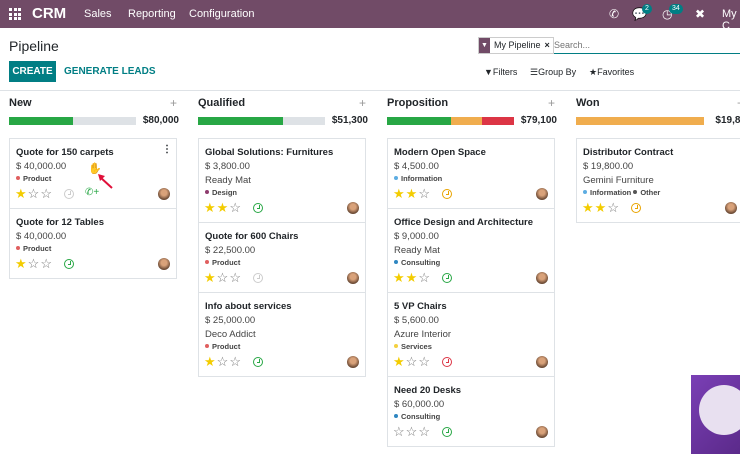  I want to click on column-title: New, so click(20, 103).